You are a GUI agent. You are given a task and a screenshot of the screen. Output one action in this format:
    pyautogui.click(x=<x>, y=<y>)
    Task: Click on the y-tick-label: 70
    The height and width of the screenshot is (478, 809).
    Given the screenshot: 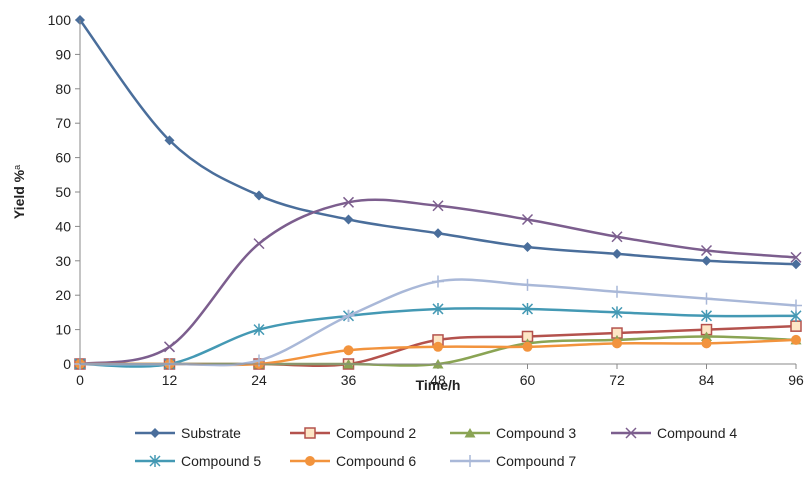 What is the action you would take?
    pyautogui.click(x=63, y=123)
    